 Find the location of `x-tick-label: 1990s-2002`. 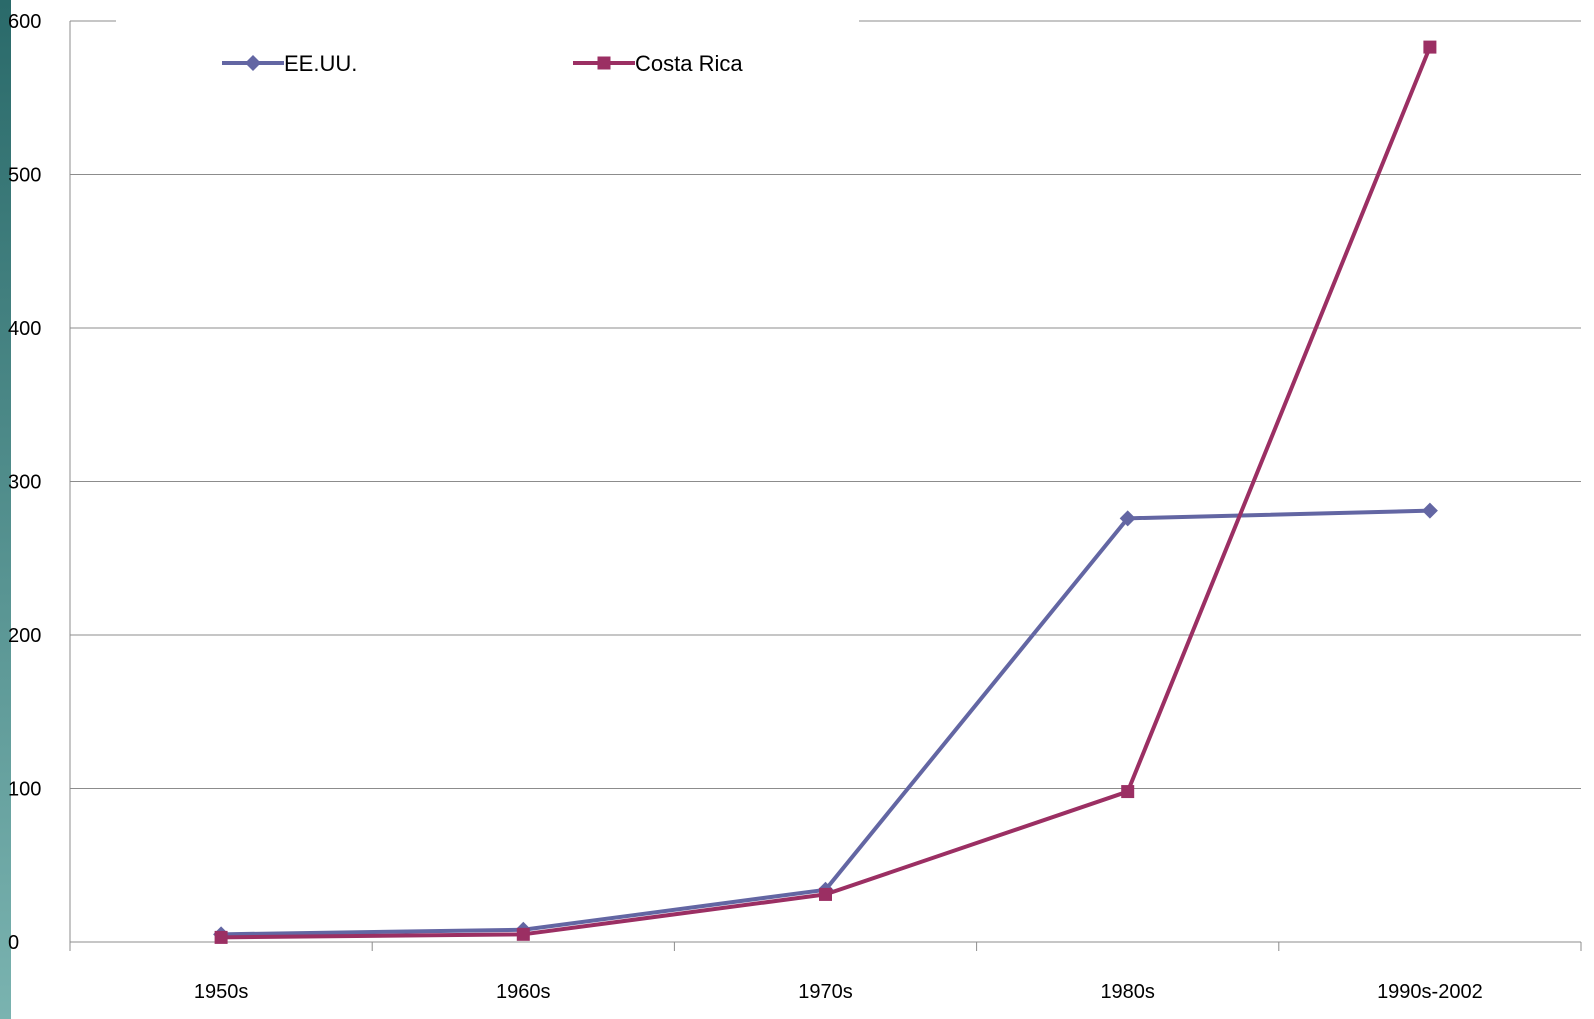

x-tick-label: 1990s-2002 is located at coordinates (1430, 992).